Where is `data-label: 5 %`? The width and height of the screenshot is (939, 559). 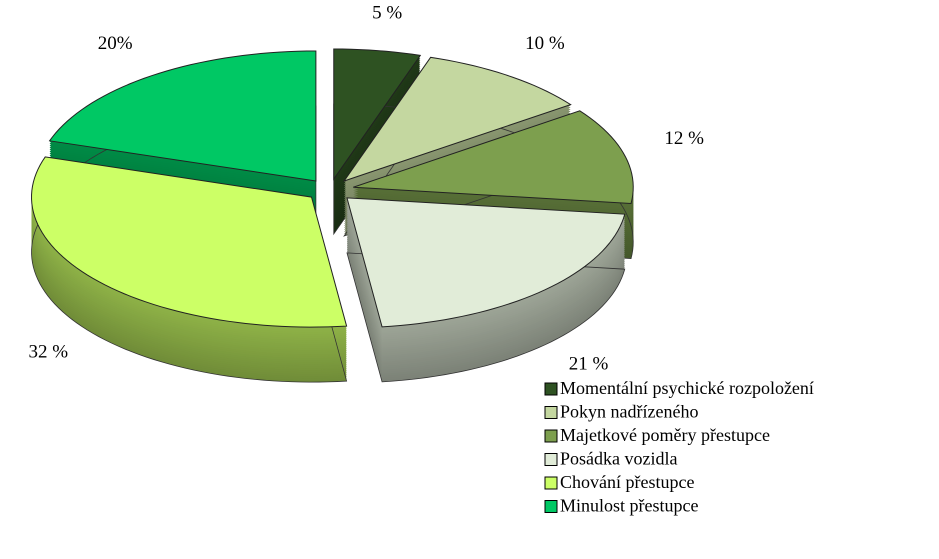
data-label: 5 % is located at coordinates (387, 13).